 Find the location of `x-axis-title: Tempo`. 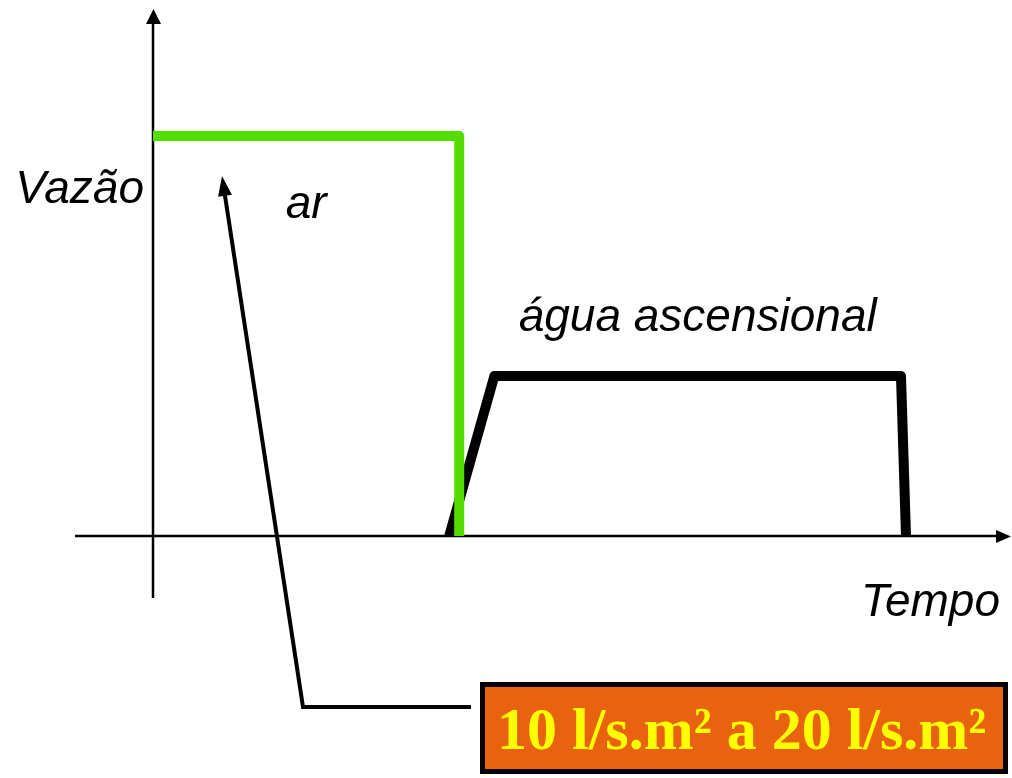

x-axis-title: Tempo is located at coordinates (930, 600).